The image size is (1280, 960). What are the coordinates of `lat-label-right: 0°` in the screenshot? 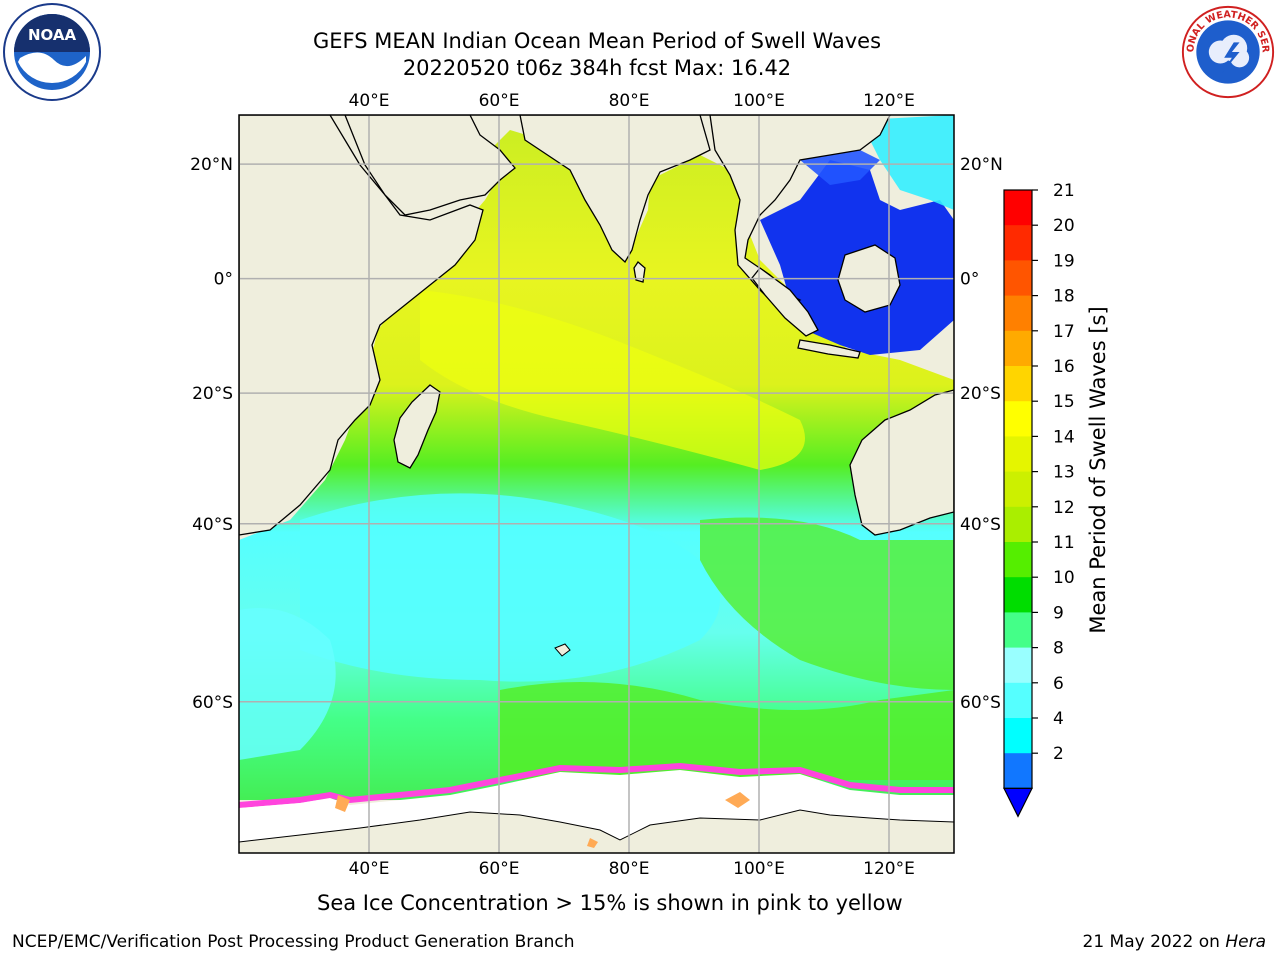 It's located at (969, 280).